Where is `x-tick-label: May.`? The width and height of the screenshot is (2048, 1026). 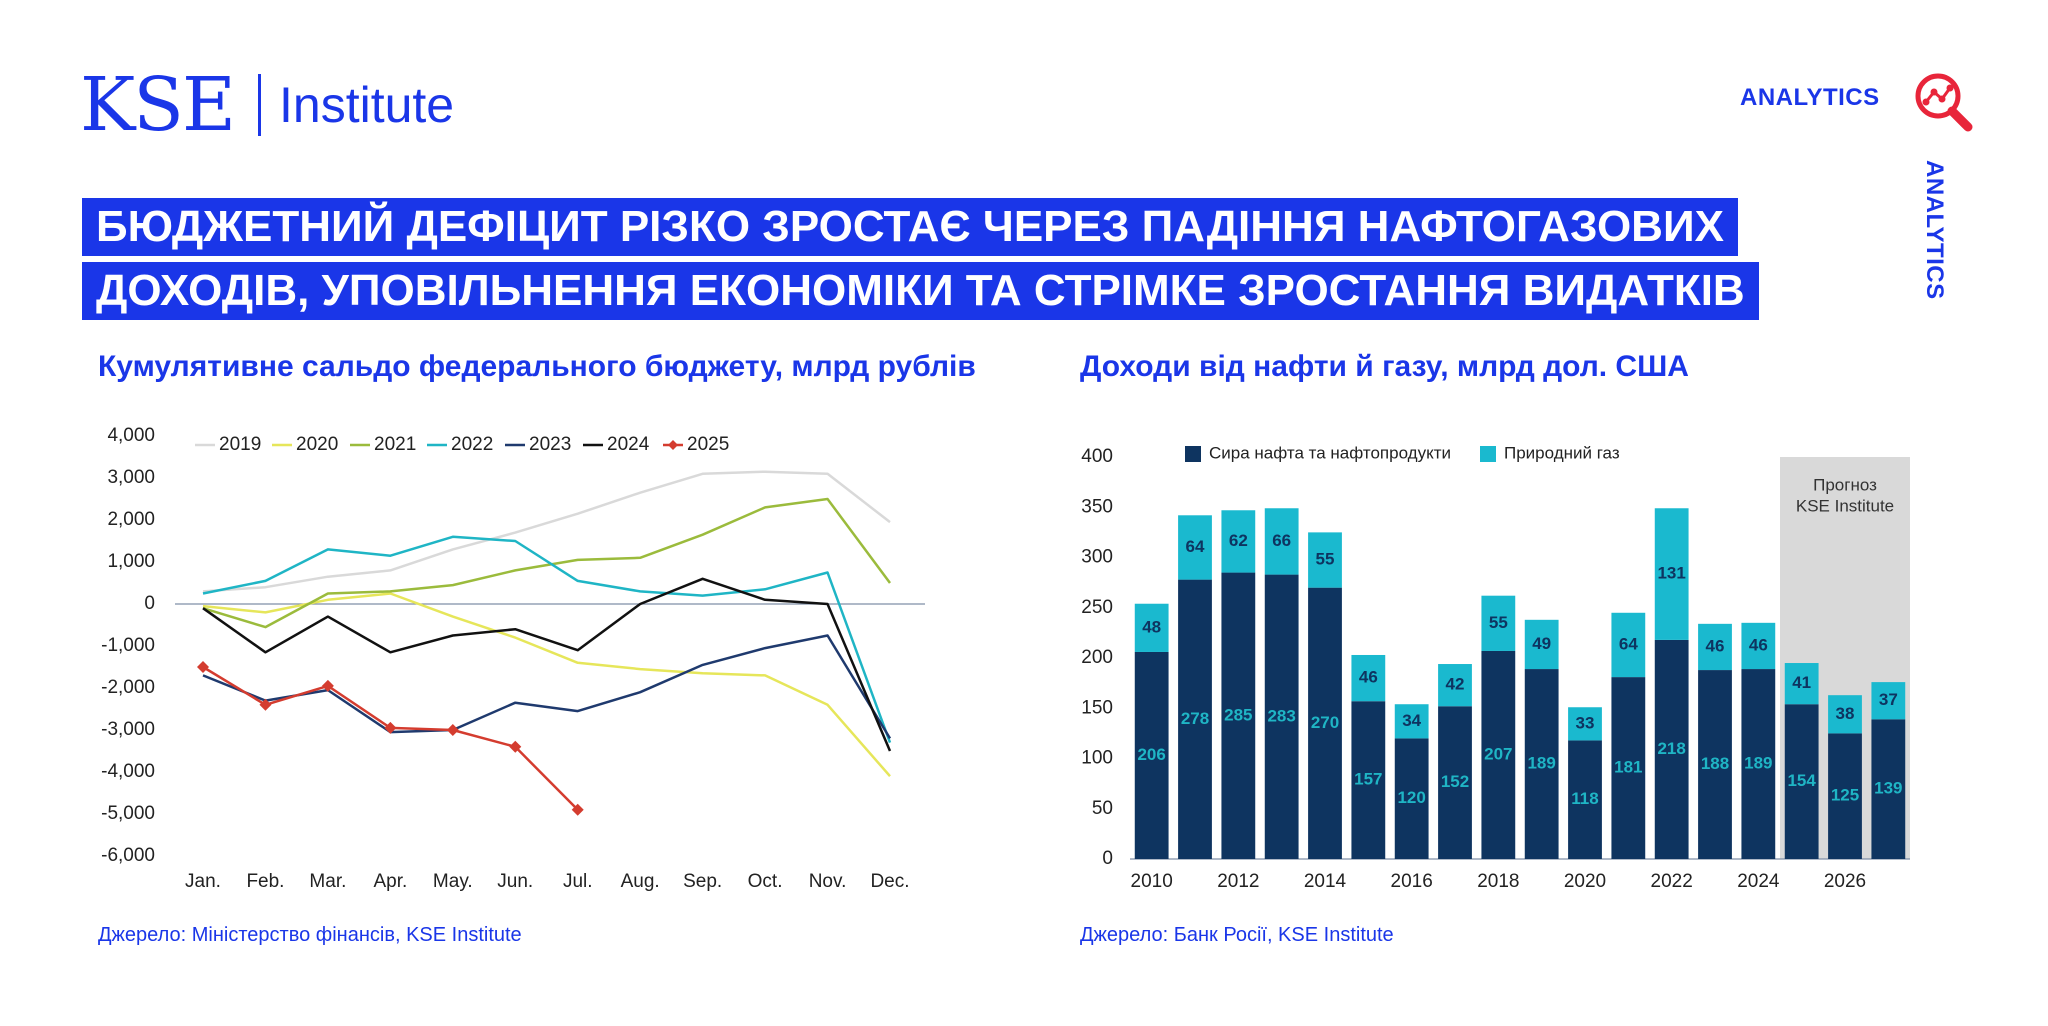
x-tick-label: May. is located at coordinates (453, 881).